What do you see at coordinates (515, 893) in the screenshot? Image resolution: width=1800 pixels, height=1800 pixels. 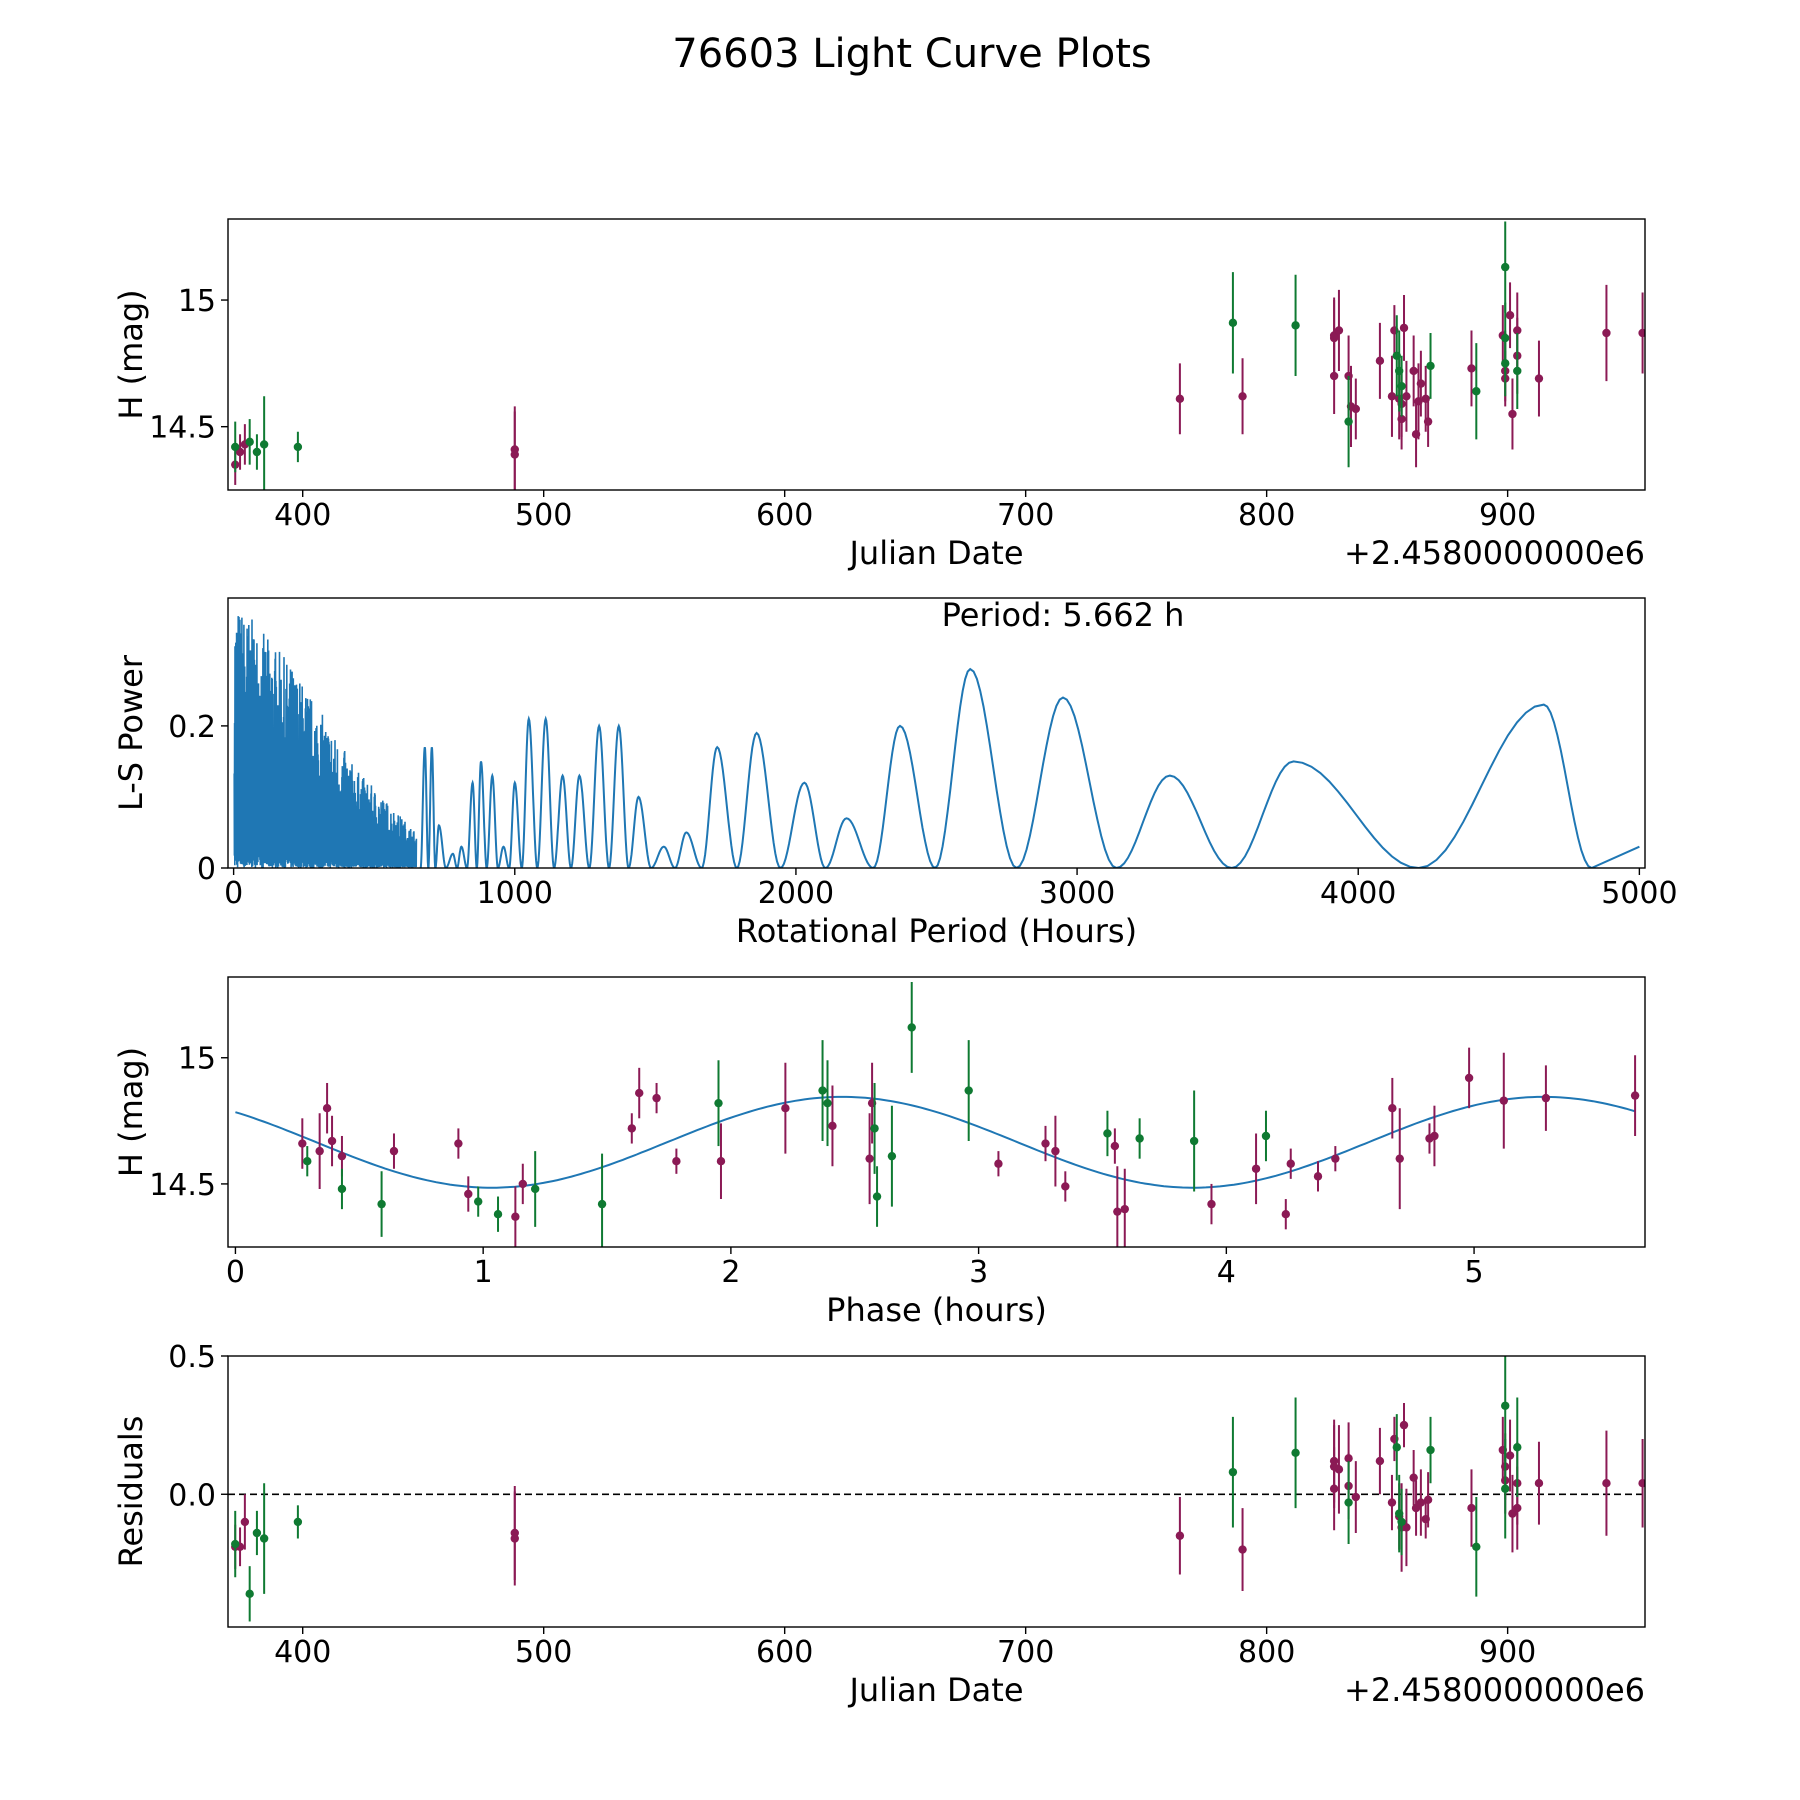 I see `periodogram-x-tick-label: 1000` at bounding box center [515, 893].